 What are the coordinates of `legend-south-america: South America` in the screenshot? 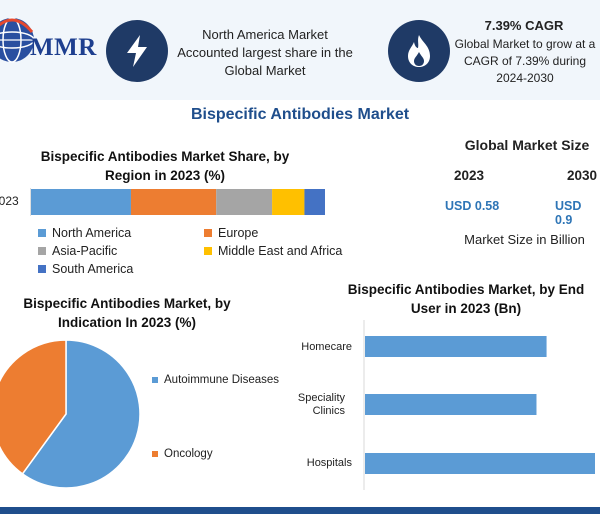 It's located at (85, 269).